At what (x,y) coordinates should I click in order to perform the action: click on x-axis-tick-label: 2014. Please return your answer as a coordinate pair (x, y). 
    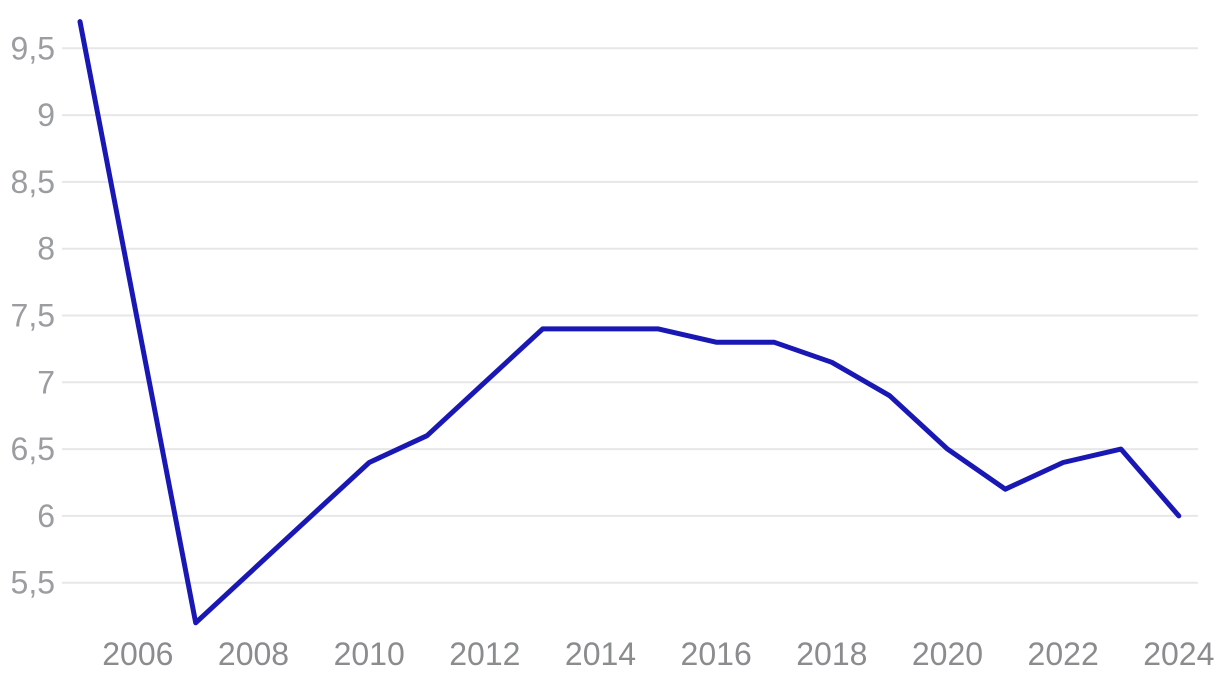
    Looking at the image, I should click on (600, 654).